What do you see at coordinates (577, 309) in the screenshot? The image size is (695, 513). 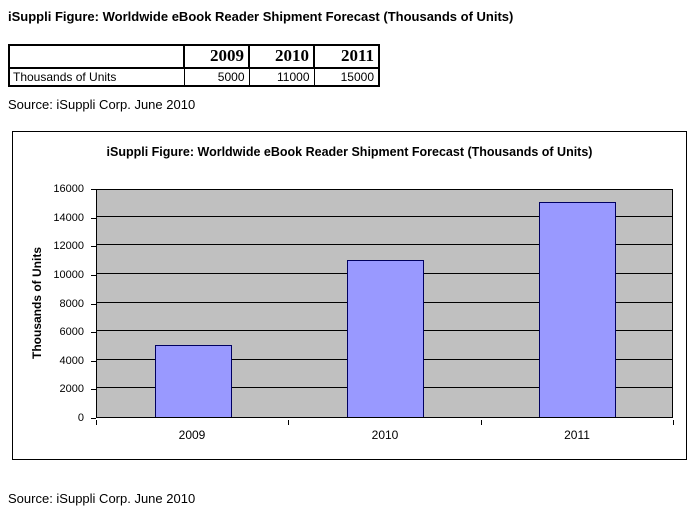 I see `bar-2011` at bounding box center [577, 309].